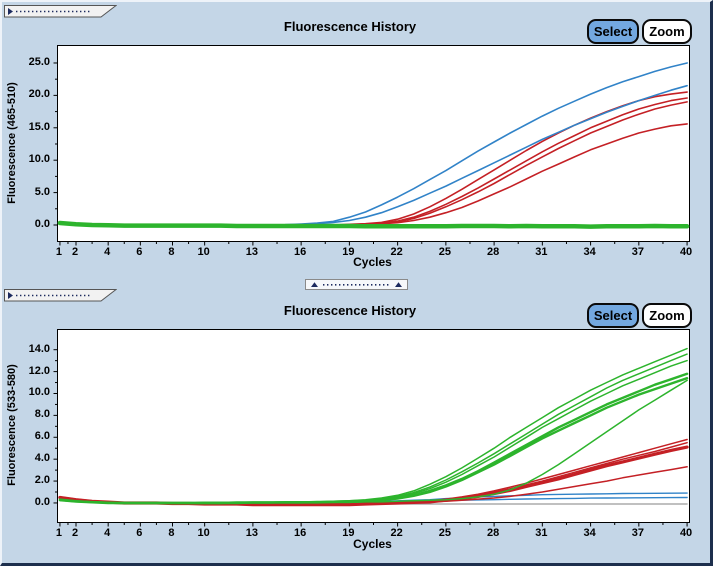 The width and height of the screenshot is (713, 566). What do you see at coordinates (42, 414) in the screenshot?
I see `y-tick-label: 8.0` at bounding box center [42, 414].